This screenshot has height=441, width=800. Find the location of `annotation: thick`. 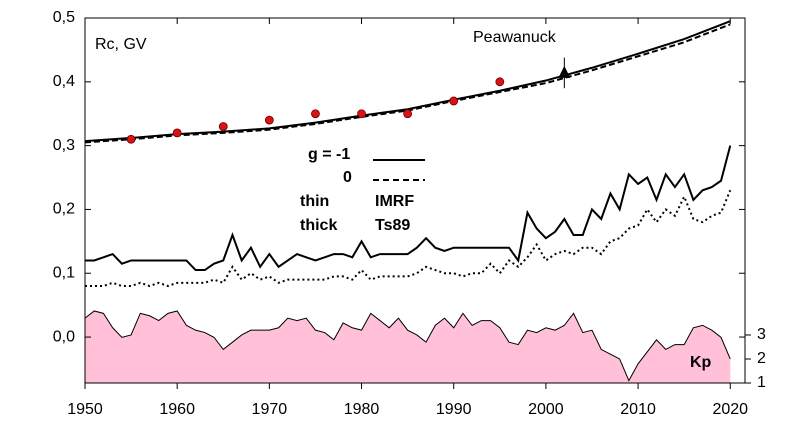

annotation: thick is located at coordinates (318, 225).